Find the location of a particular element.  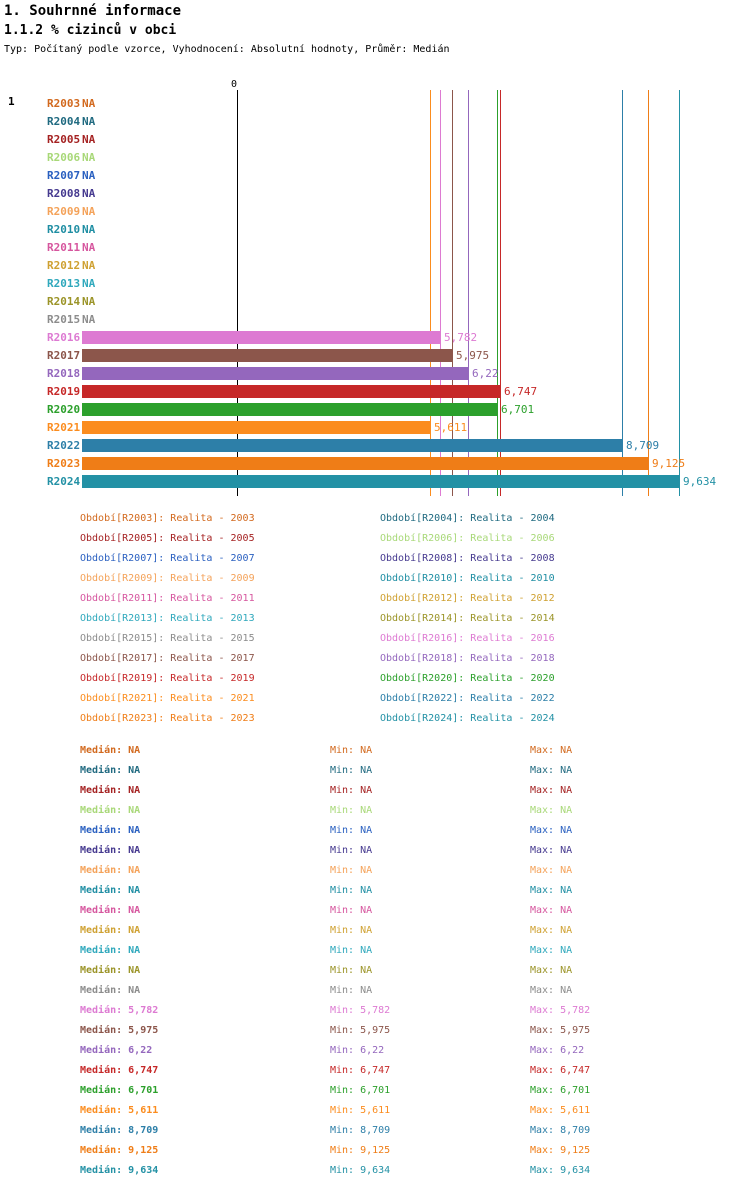

stat-median: Medián: 6,701 is located at coordinates (119, 1090).